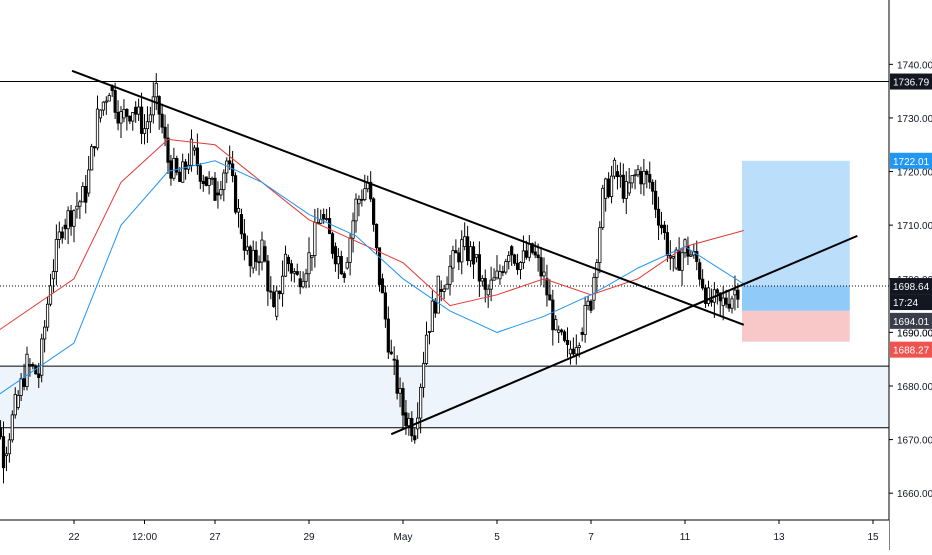 This screenshot has height=555, width=932. What do you see at coordinates (911, 286) in the screenshot?
I see `price-label: 1698.64` at bounding box center [911, 286].